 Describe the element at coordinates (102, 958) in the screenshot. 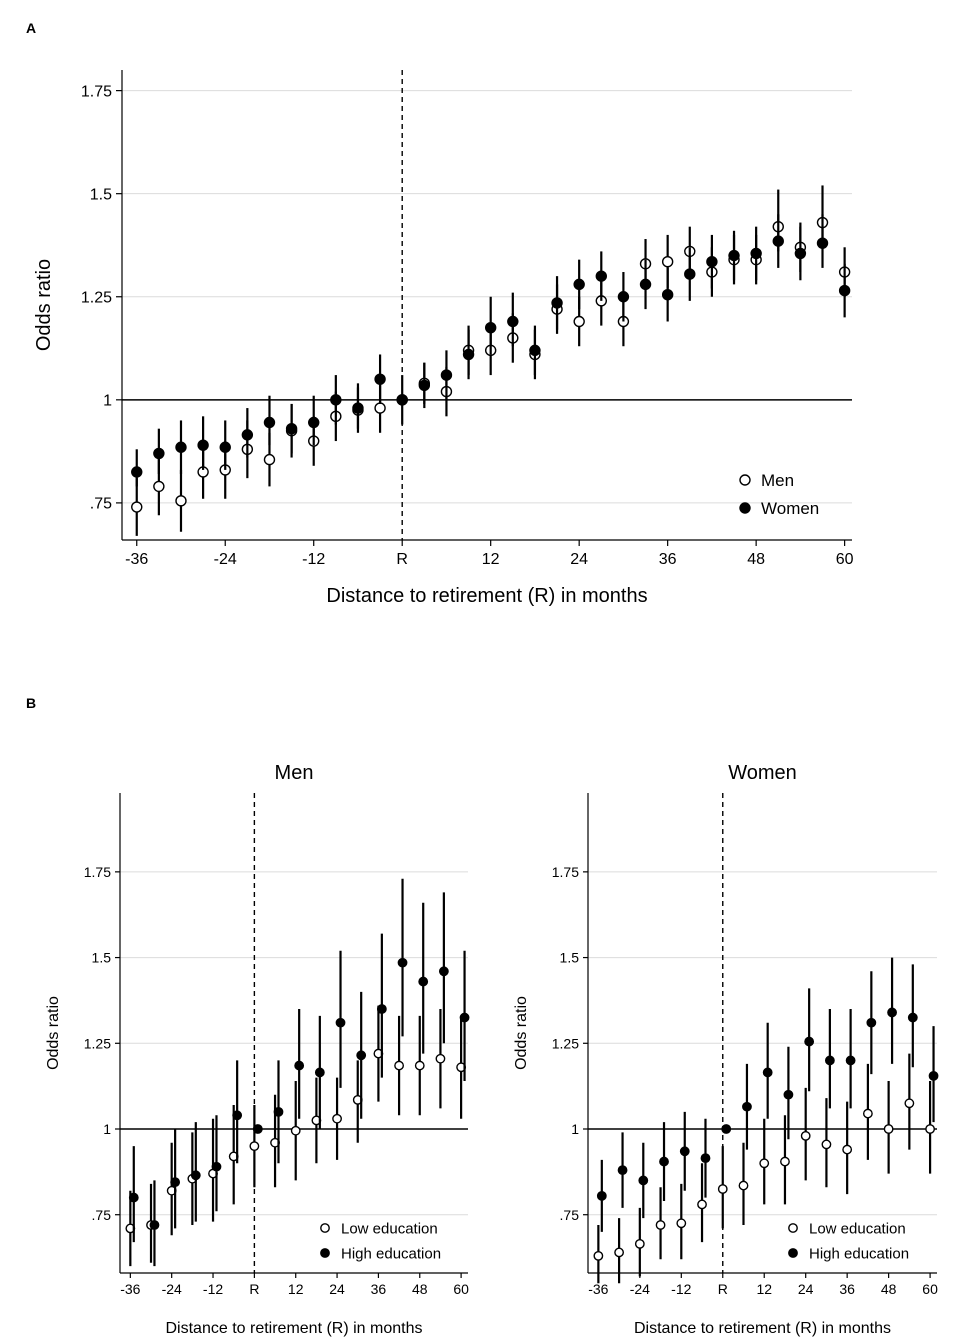

I see `y-tick-label: 1.5` at that location.